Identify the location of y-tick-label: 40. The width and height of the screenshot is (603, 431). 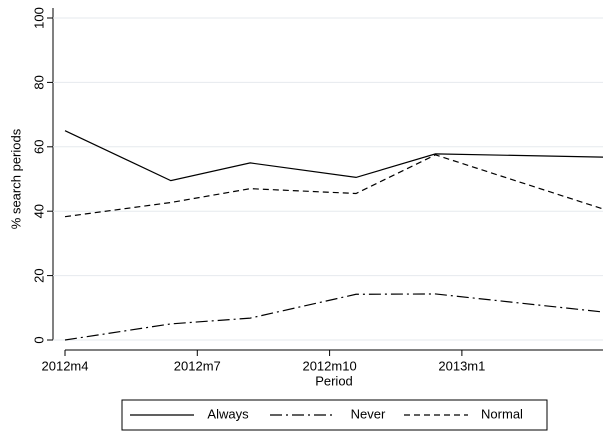
(38, 211).